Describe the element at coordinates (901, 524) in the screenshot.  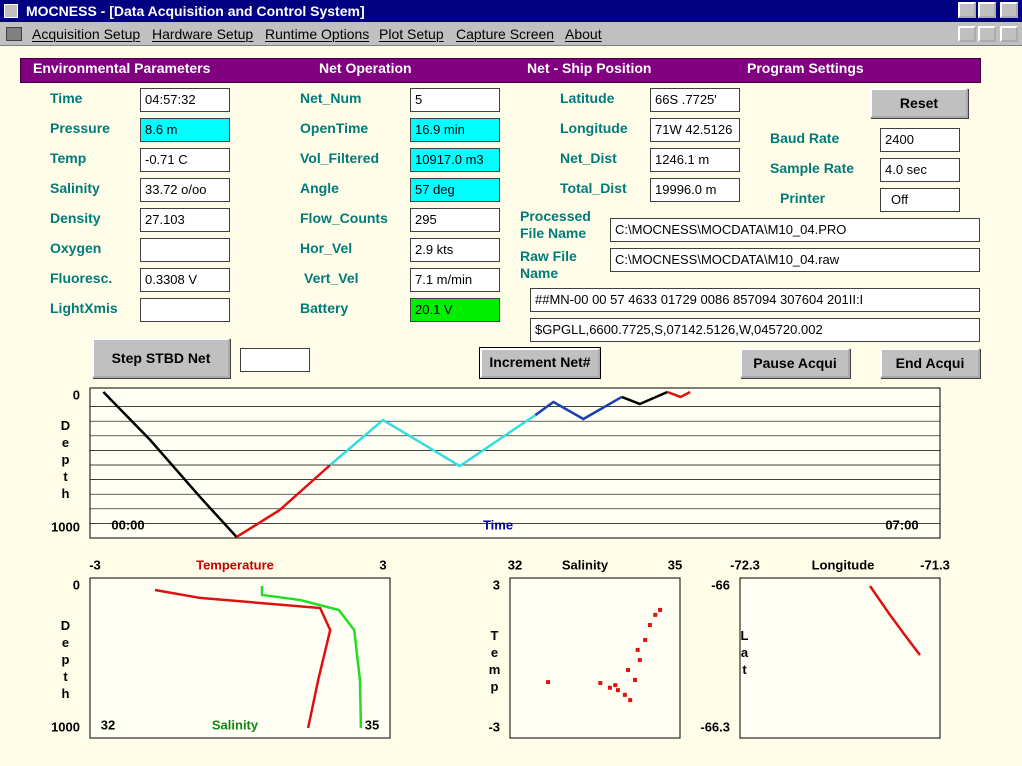
I see `x-tick-label: 07:00` at that location.